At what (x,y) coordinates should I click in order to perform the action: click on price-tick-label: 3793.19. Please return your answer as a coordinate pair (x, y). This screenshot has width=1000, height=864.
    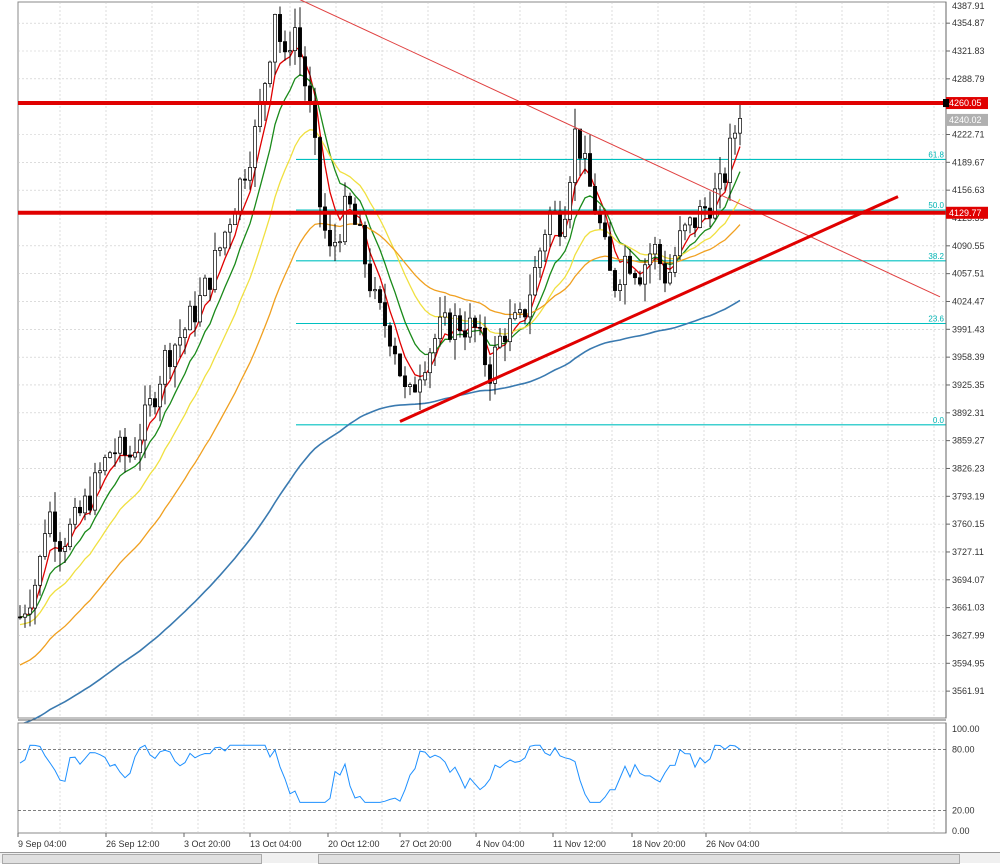
    Looking at the image, I should click on (968, 496).